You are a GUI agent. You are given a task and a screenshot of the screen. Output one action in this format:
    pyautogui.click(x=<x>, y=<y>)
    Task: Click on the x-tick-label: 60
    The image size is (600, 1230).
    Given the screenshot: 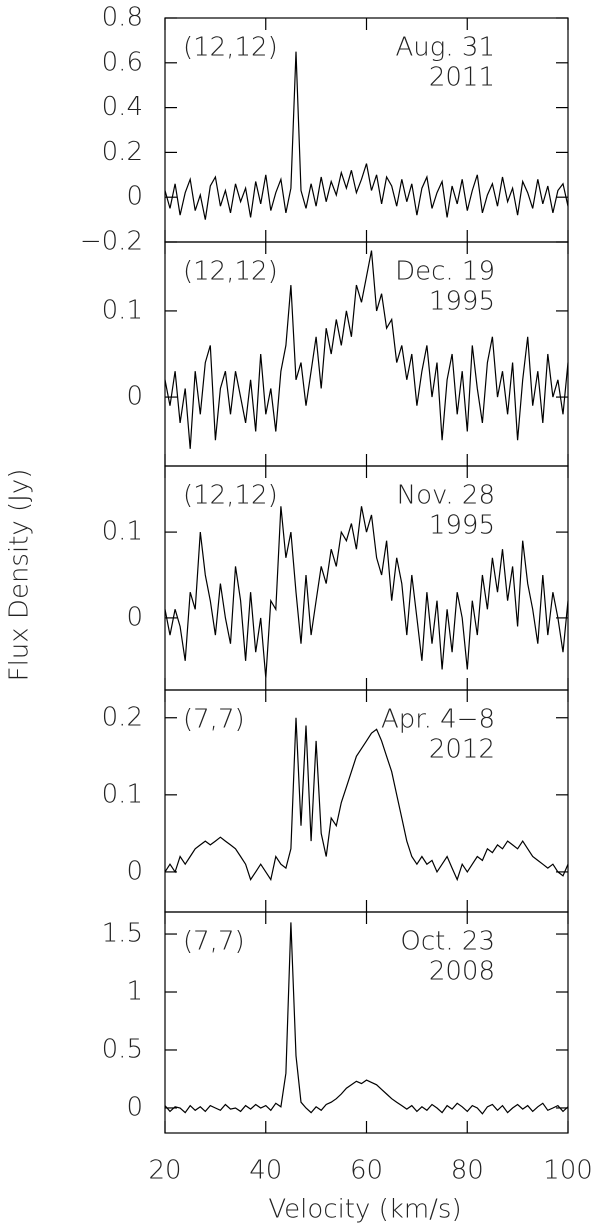 What is the action you would take?
    pyautogui.click(x=366, y=1171)
    